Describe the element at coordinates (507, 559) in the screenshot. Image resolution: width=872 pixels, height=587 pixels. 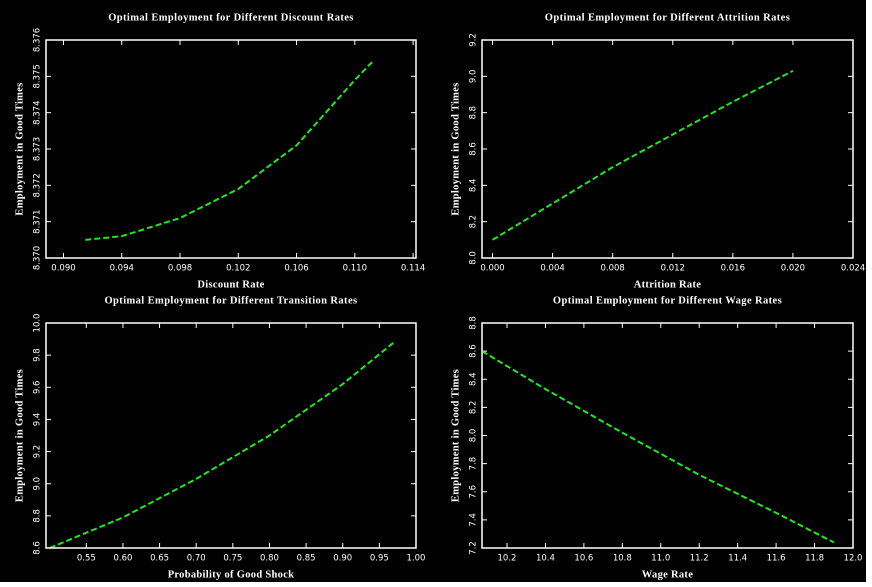
I see `x-tick-label: 10.2` at that location.